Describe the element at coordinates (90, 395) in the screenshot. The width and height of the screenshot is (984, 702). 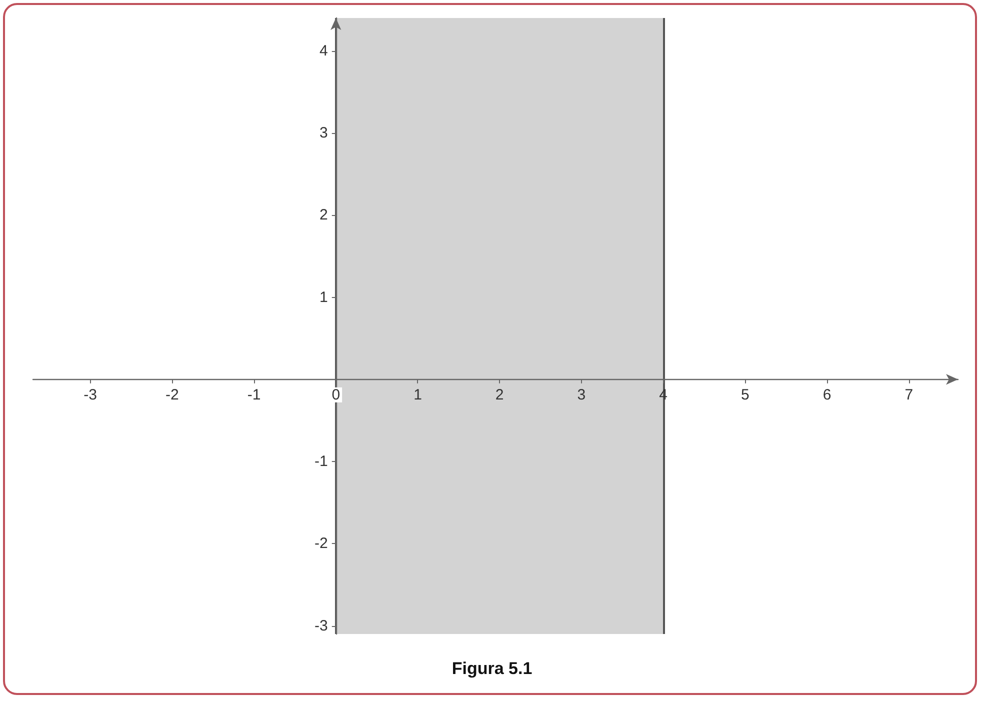
I see `x-tick-label: -3` at that location.